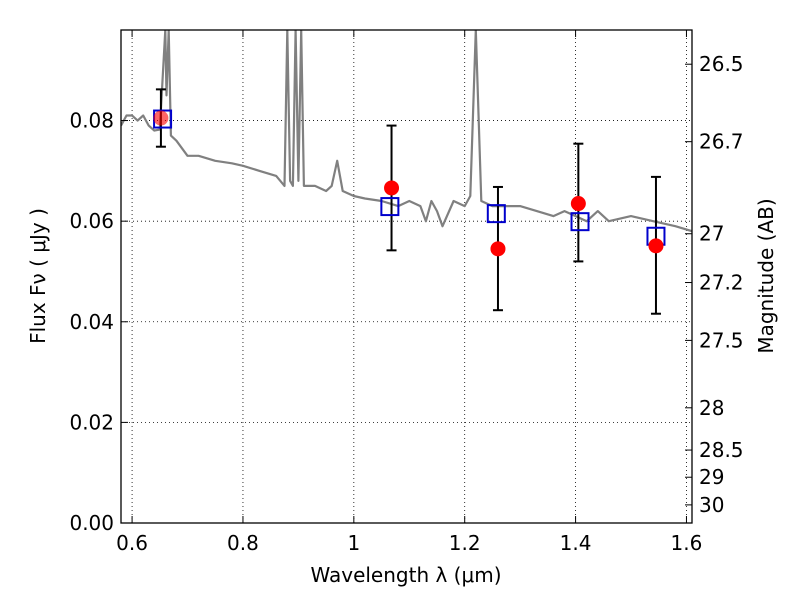  I want to click on y2-tick-label: 28, so click(711, 408).